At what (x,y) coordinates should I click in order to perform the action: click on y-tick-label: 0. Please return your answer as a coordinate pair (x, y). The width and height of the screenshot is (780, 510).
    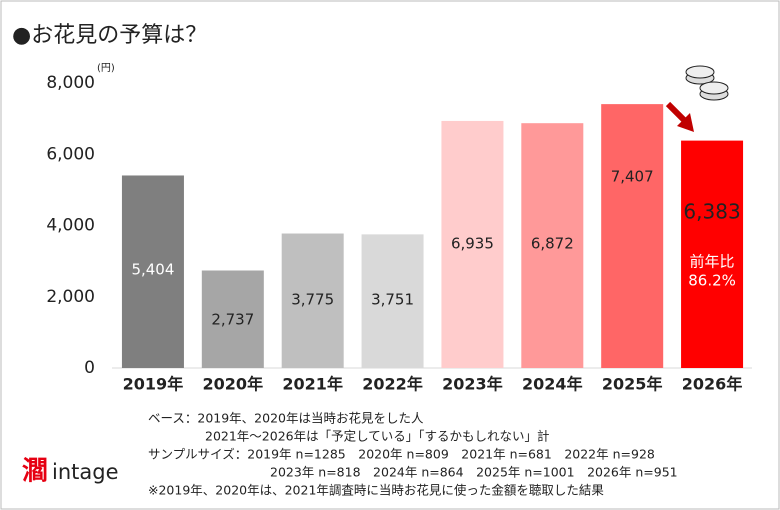
    Looking at the image, I should click on (89, 368).